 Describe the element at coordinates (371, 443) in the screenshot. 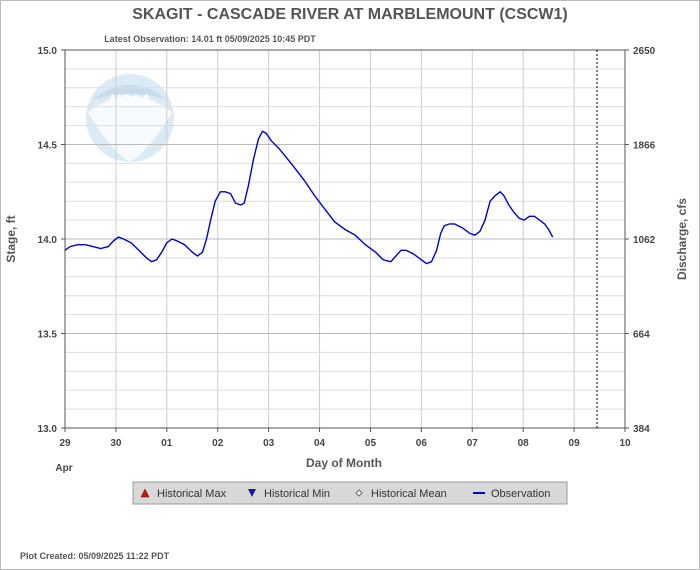

I see `x-tick-label: 05` at that location.